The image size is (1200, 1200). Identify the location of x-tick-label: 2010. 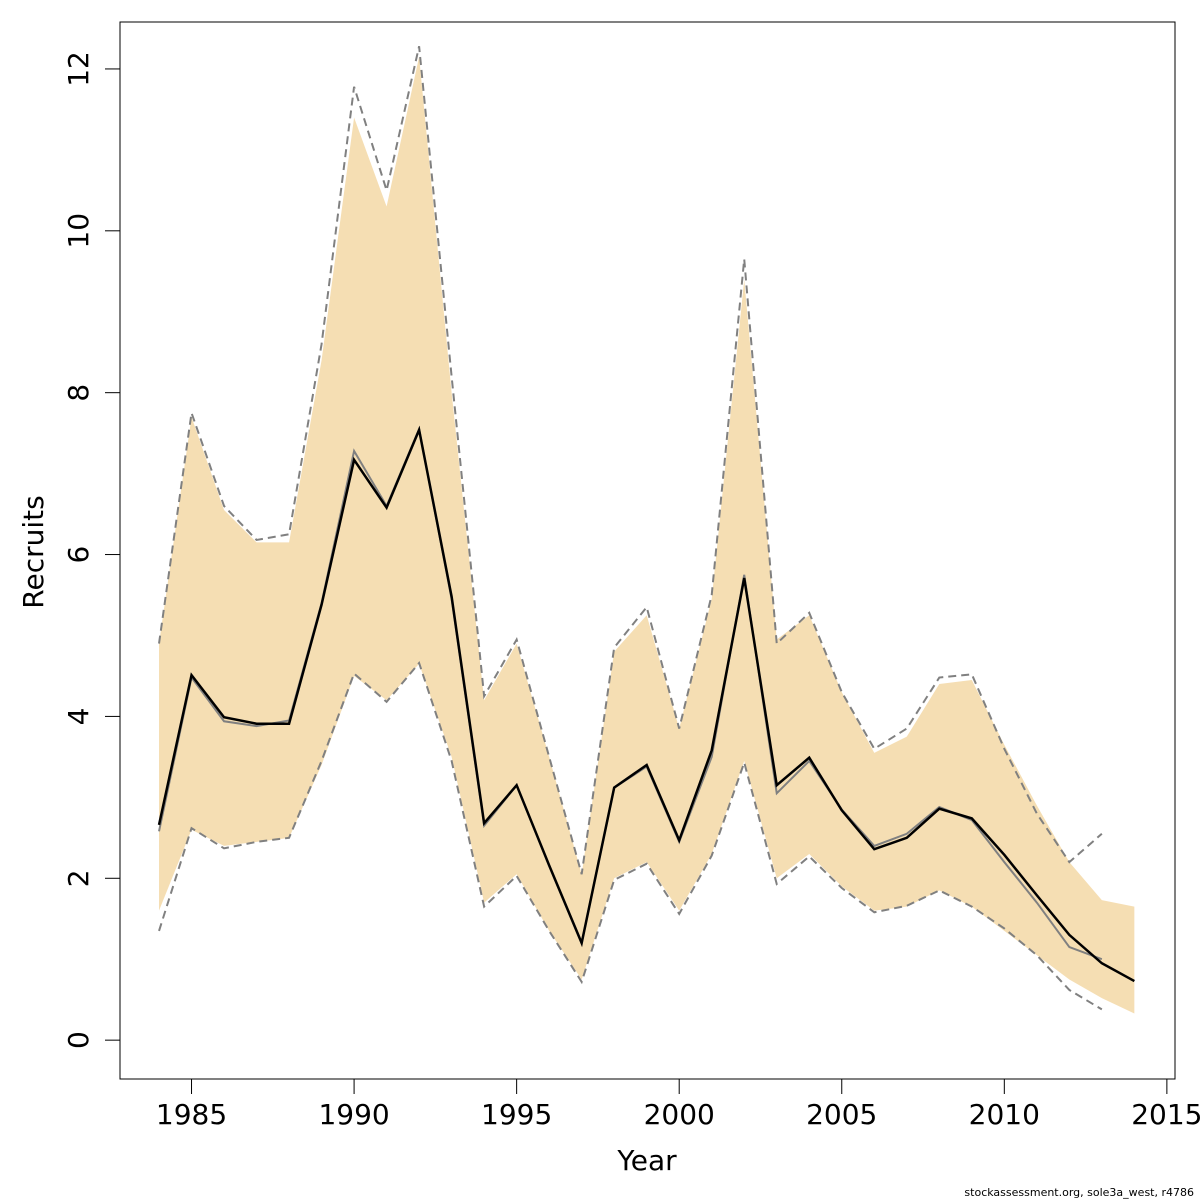
(1004, 1114).